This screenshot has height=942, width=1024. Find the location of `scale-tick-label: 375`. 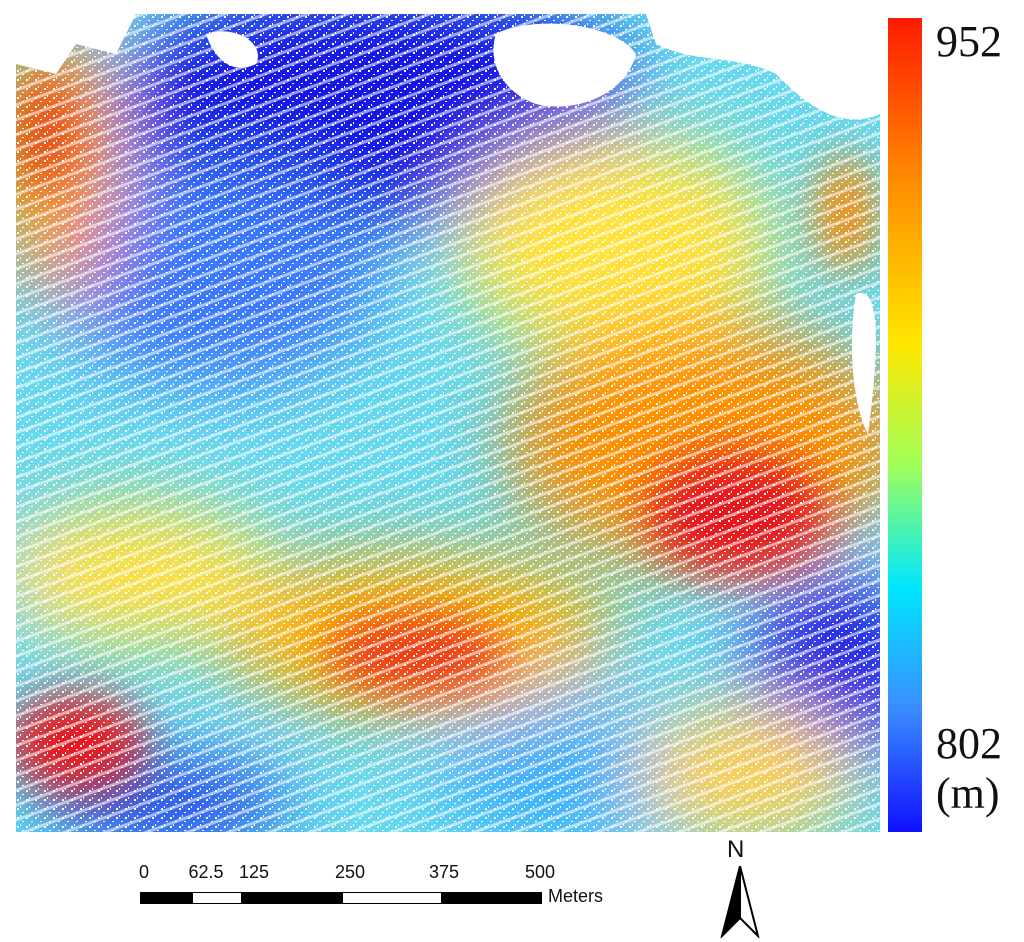

scale-tick-label: 375 is located at coordinates (444, 872).